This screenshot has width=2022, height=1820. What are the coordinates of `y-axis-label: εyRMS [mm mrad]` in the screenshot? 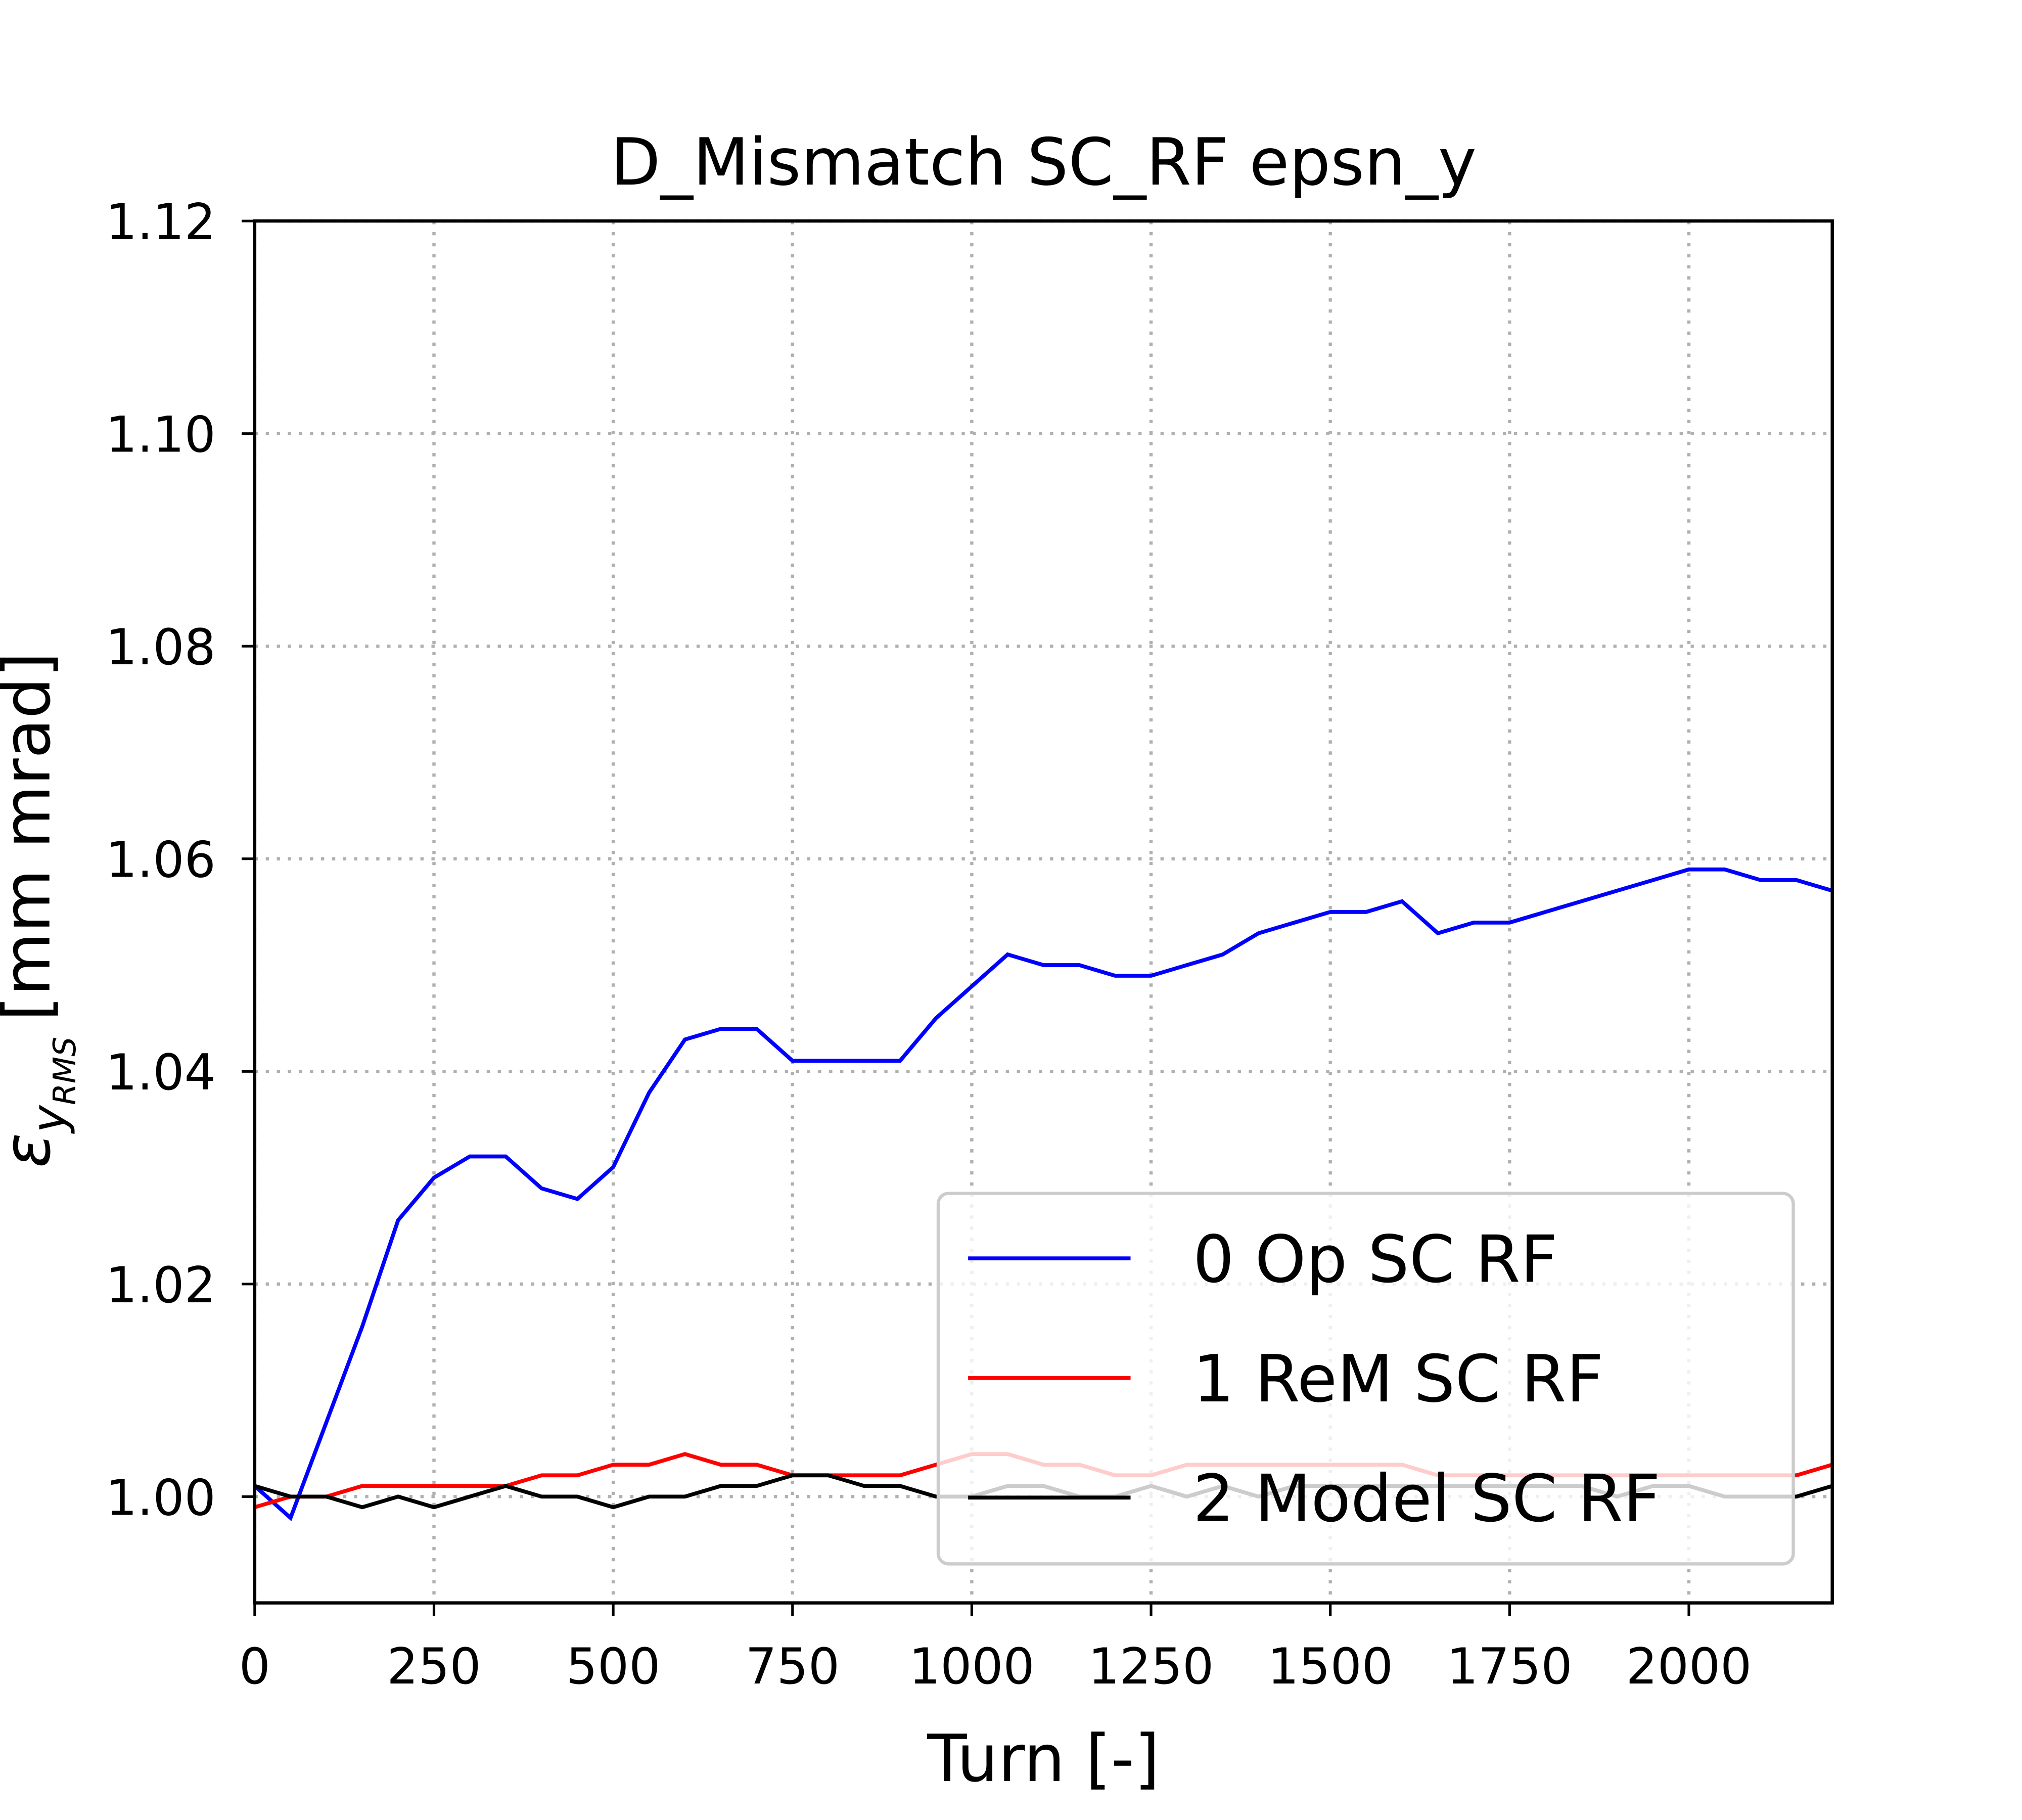 It's located at (41, 910).